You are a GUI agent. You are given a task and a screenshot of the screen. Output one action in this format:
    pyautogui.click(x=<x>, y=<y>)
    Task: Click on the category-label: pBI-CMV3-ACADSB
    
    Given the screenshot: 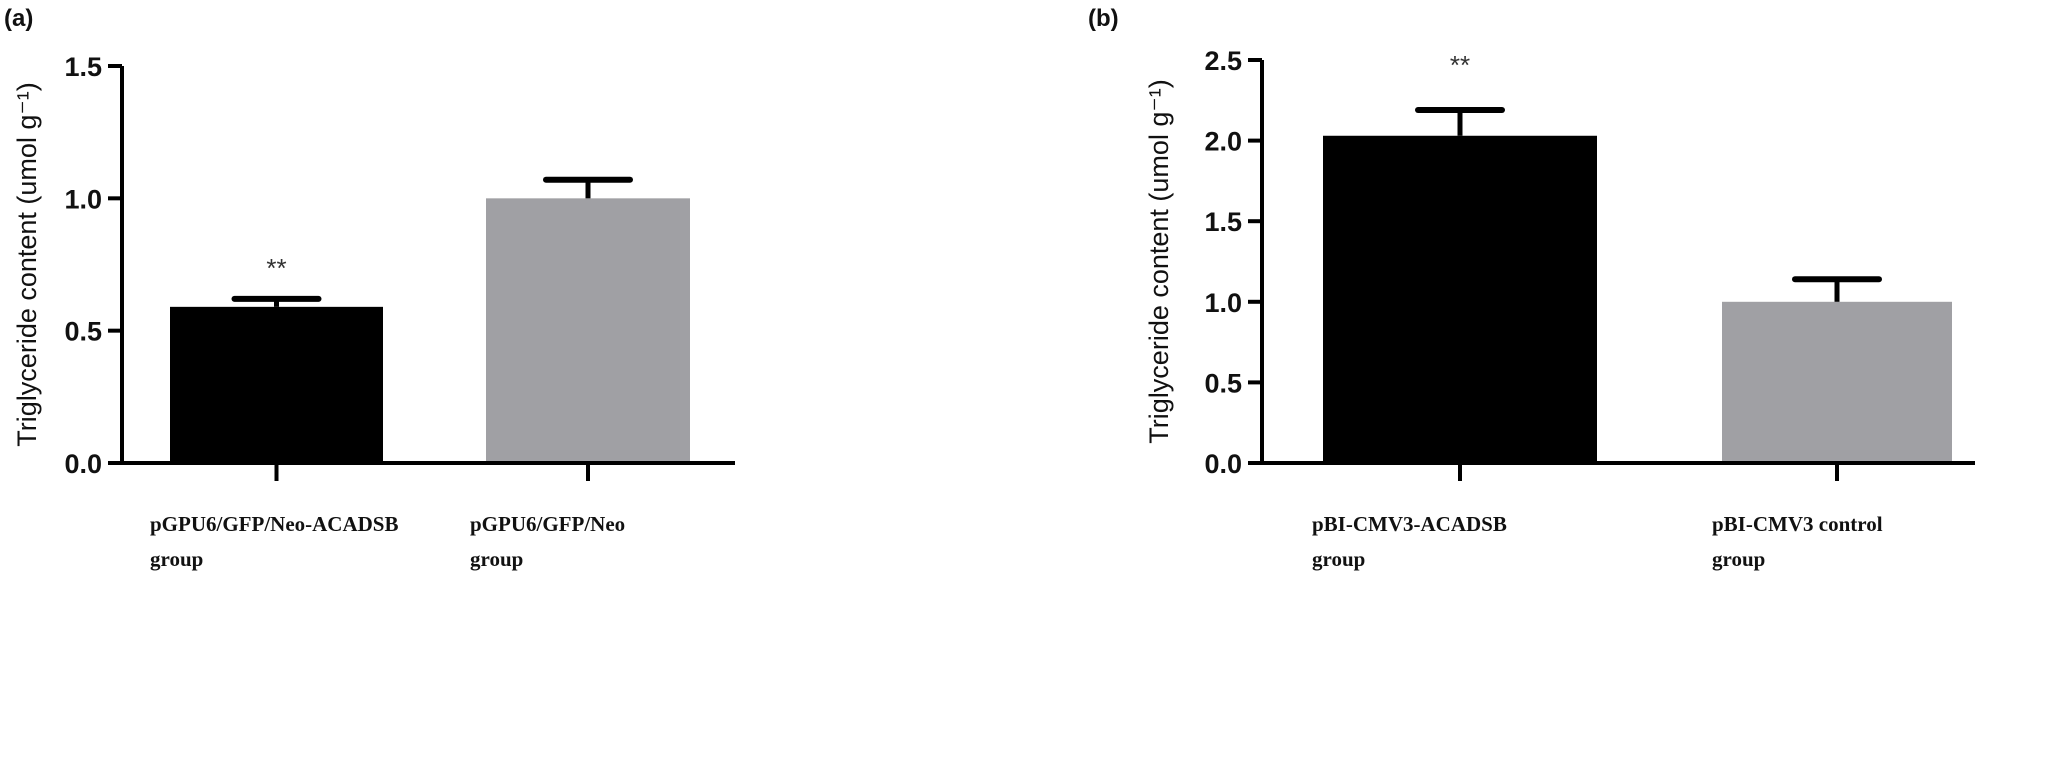 What is the action you would take?
    pyautogui.click(x=1409, y=524)
    